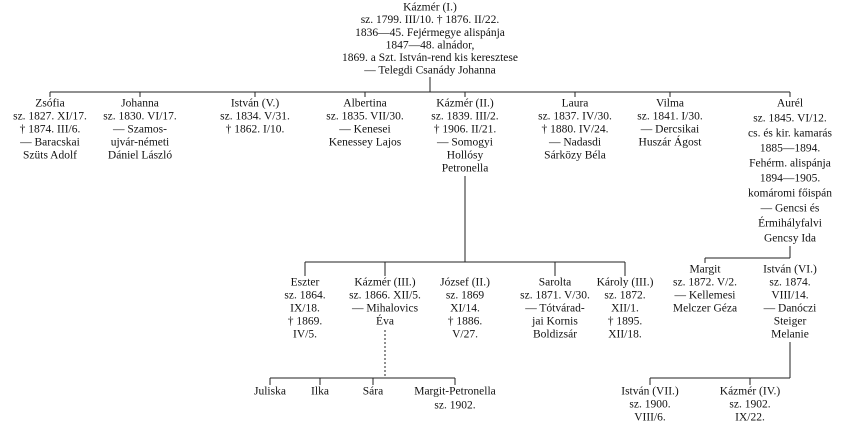 This screenshot has height=431, width=853. Describe the element at coordinates (373, 392) in the screenshot. I see `person-name: Sára` at that location.